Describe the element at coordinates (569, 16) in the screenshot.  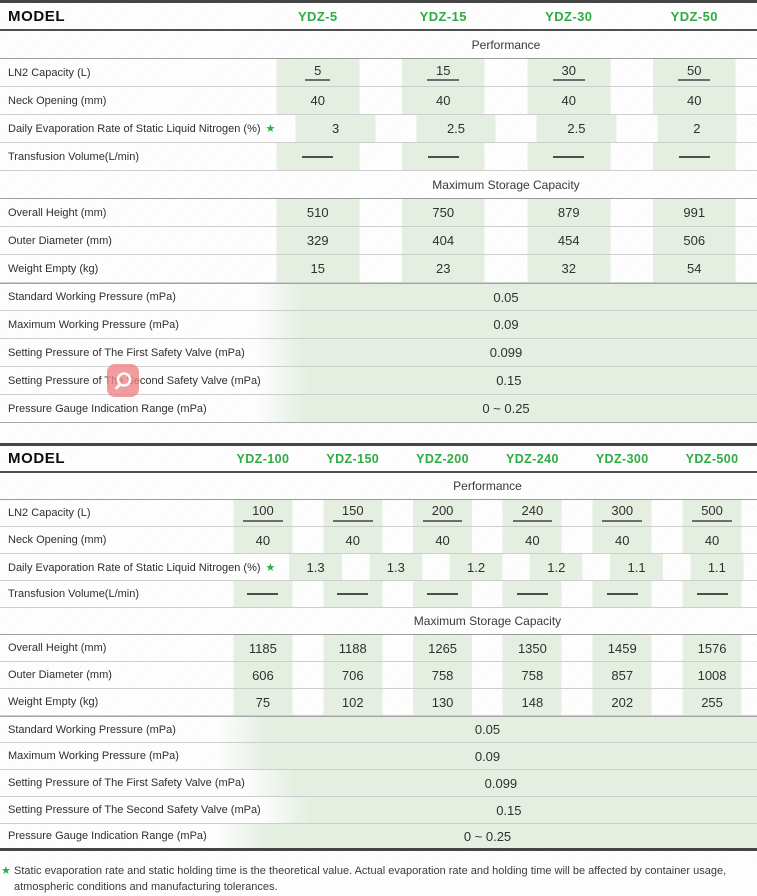
I see `model-name: YDZ-30` at that location.